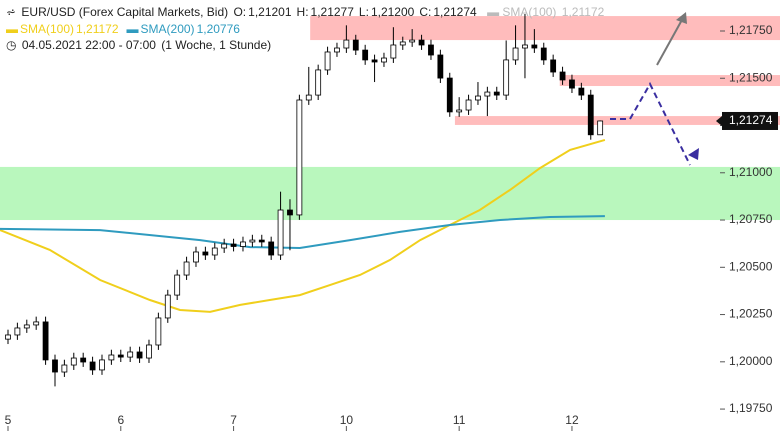 This screenshot has height=431, width=780. I want to click on period: 04.05.2021 22:00 - 07:00, so click(88, 45).